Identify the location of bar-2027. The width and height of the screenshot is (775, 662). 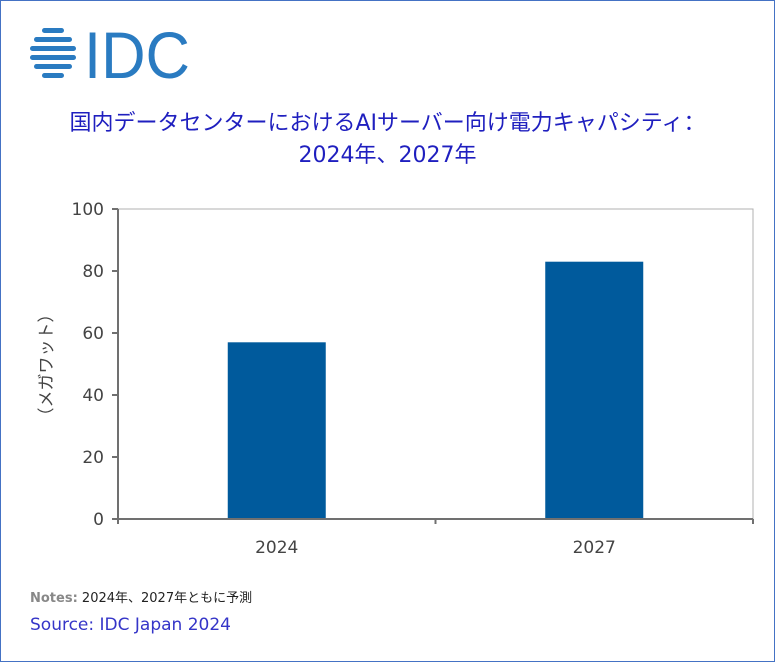
(594, 390).